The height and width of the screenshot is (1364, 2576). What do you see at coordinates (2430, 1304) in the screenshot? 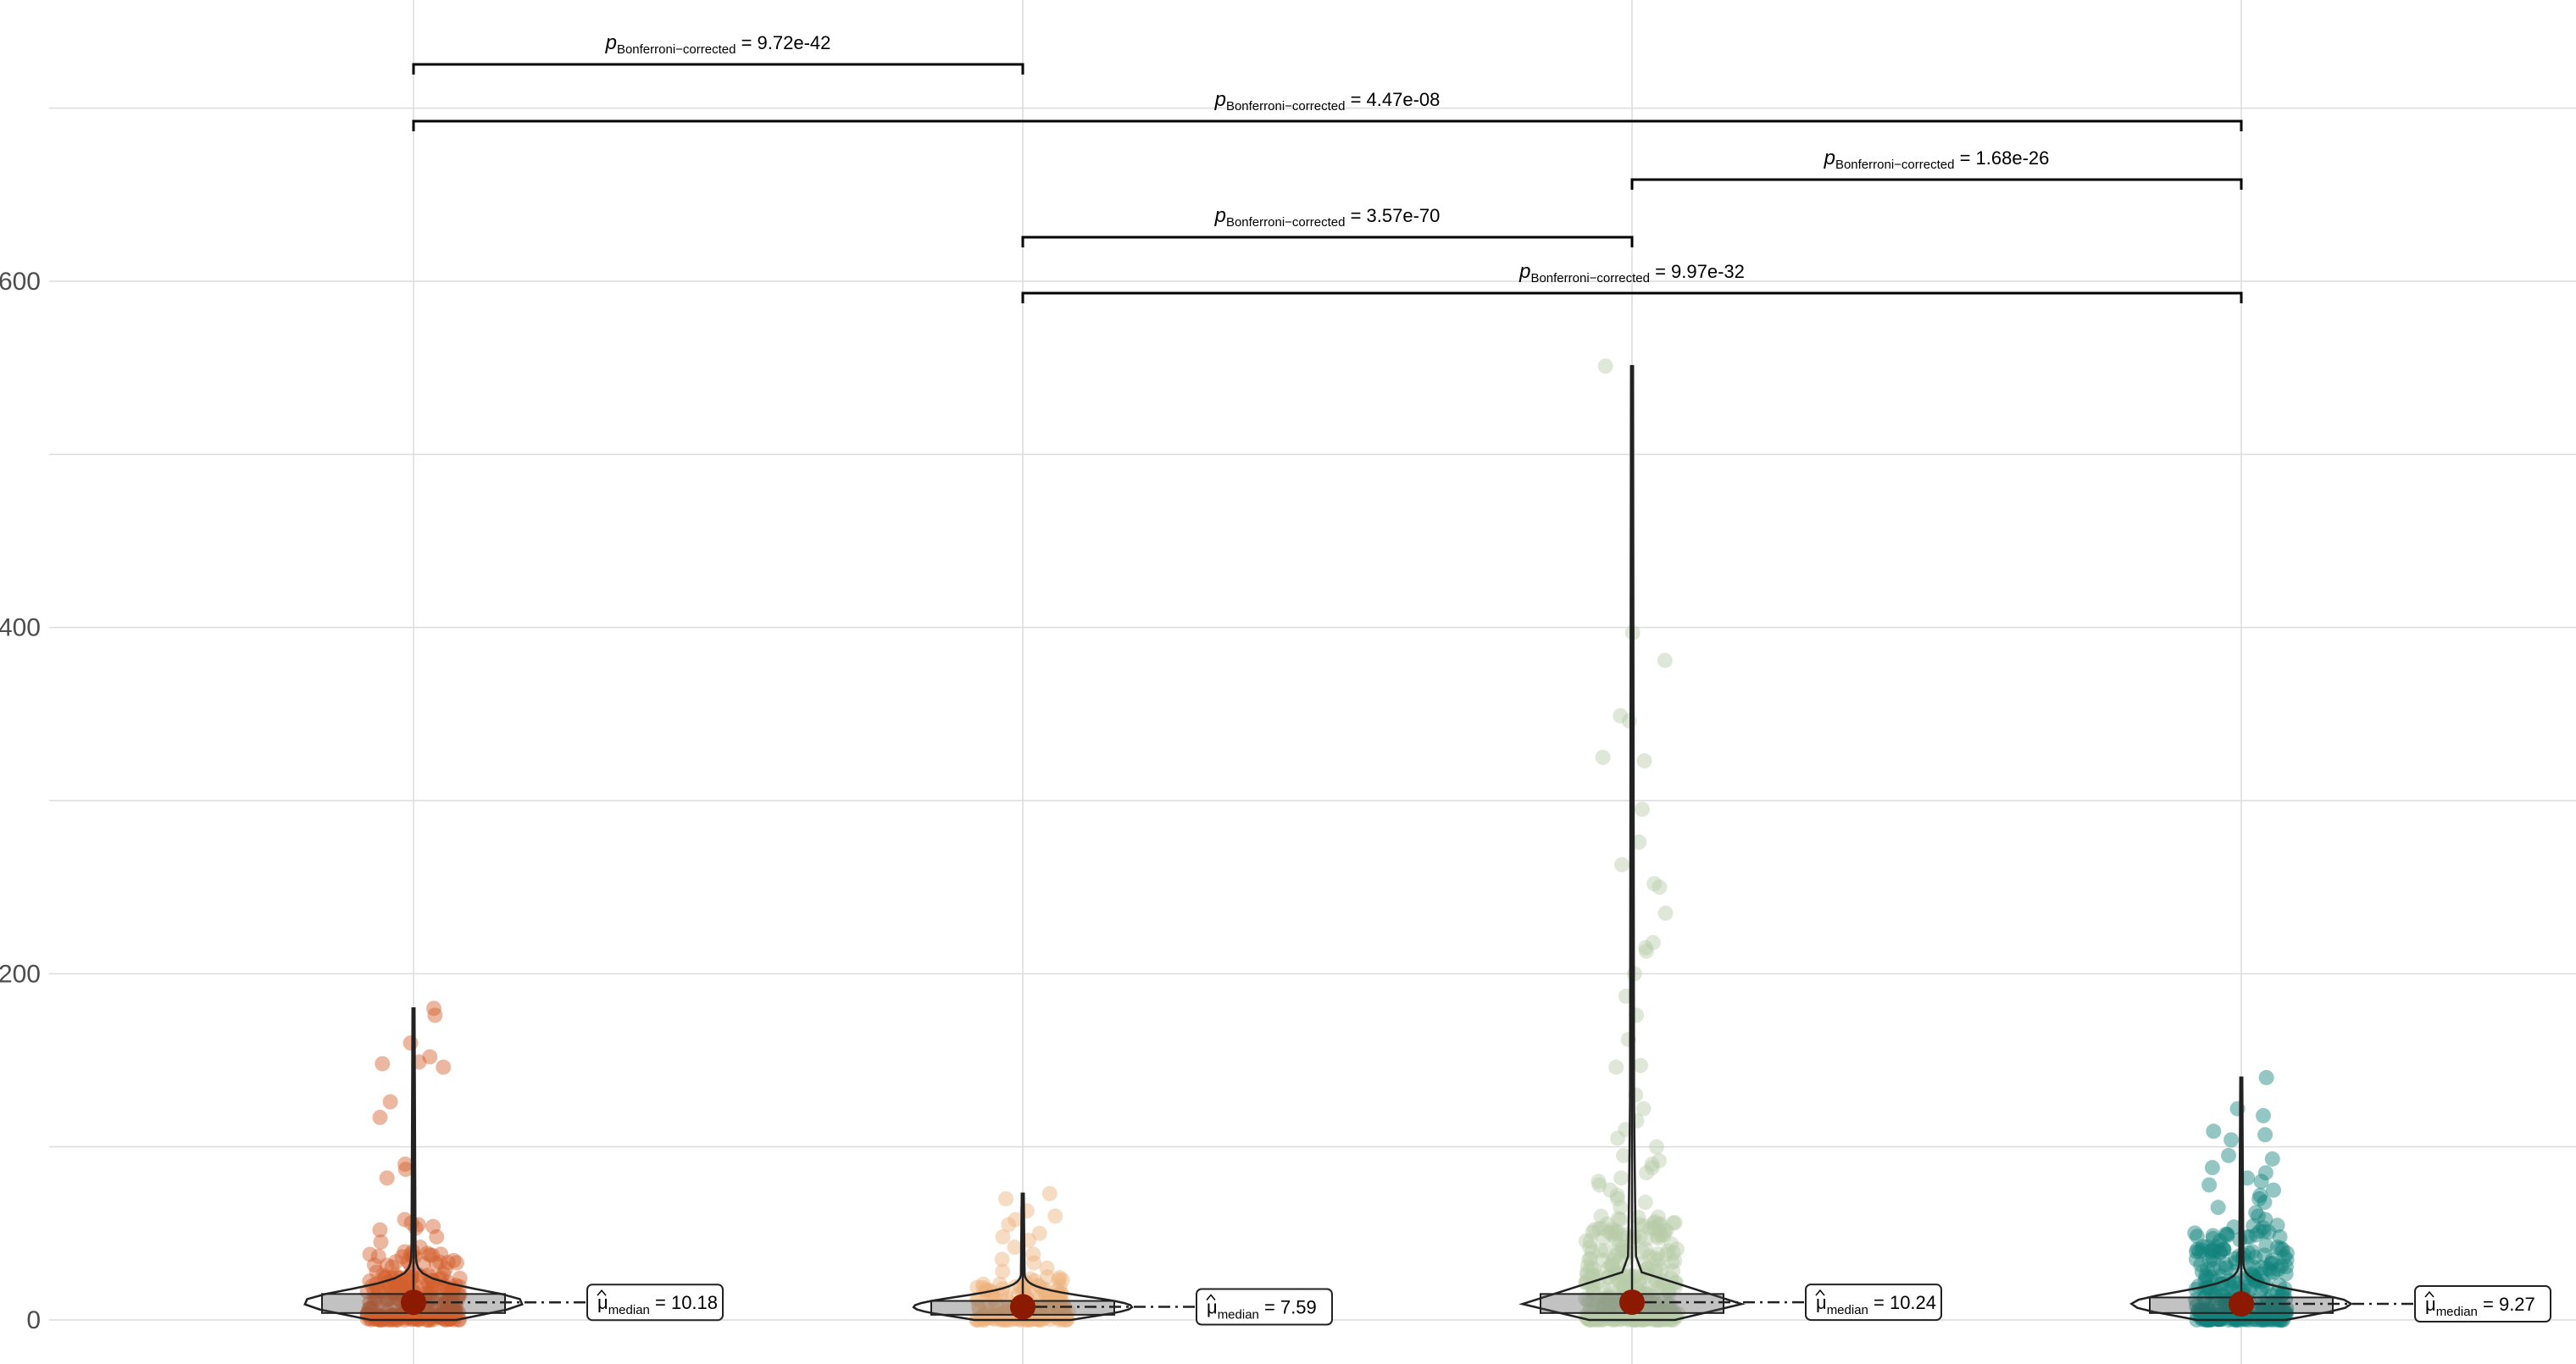
I see `mu-symbol: μ` at bounding box center [2430, 1304].